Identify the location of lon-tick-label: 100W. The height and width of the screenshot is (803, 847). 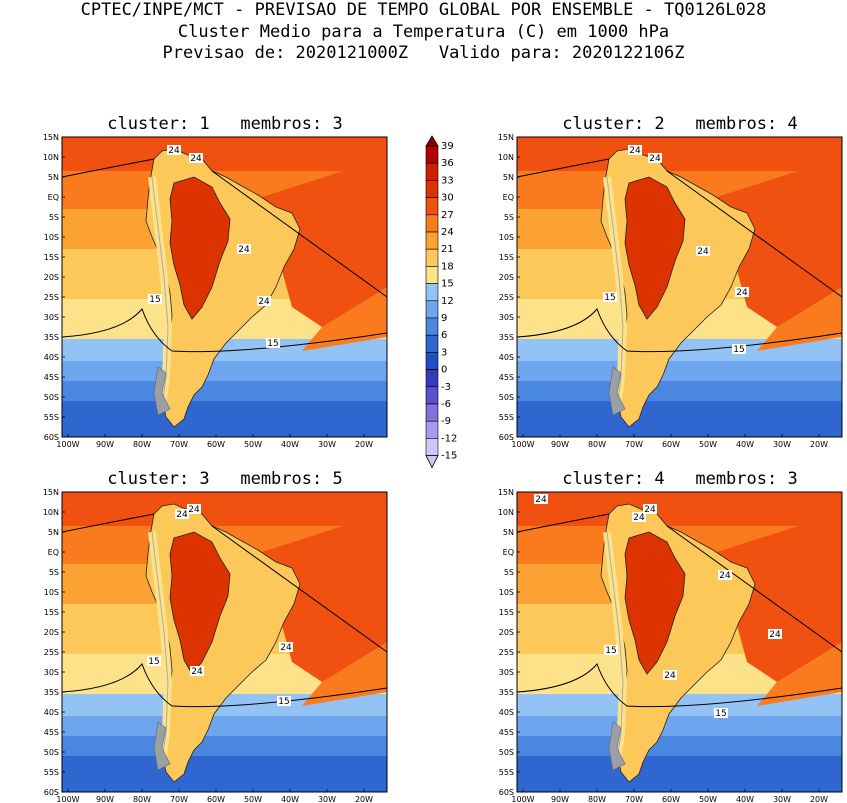
(522, 799).